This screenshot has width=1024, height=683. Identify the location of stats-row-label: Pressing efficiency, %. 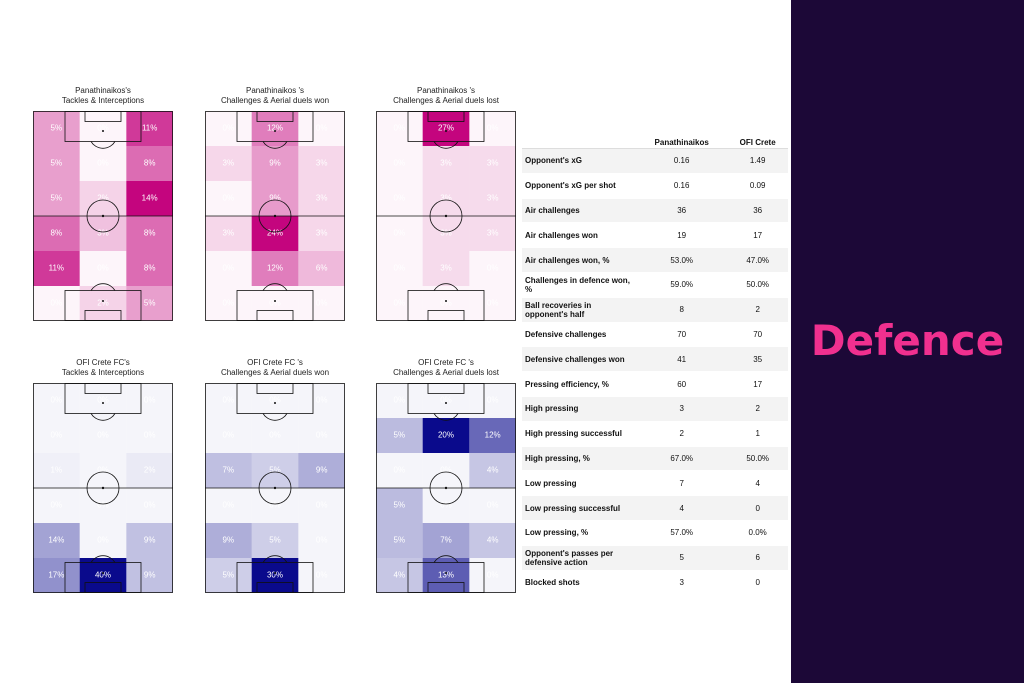
(579, 384).